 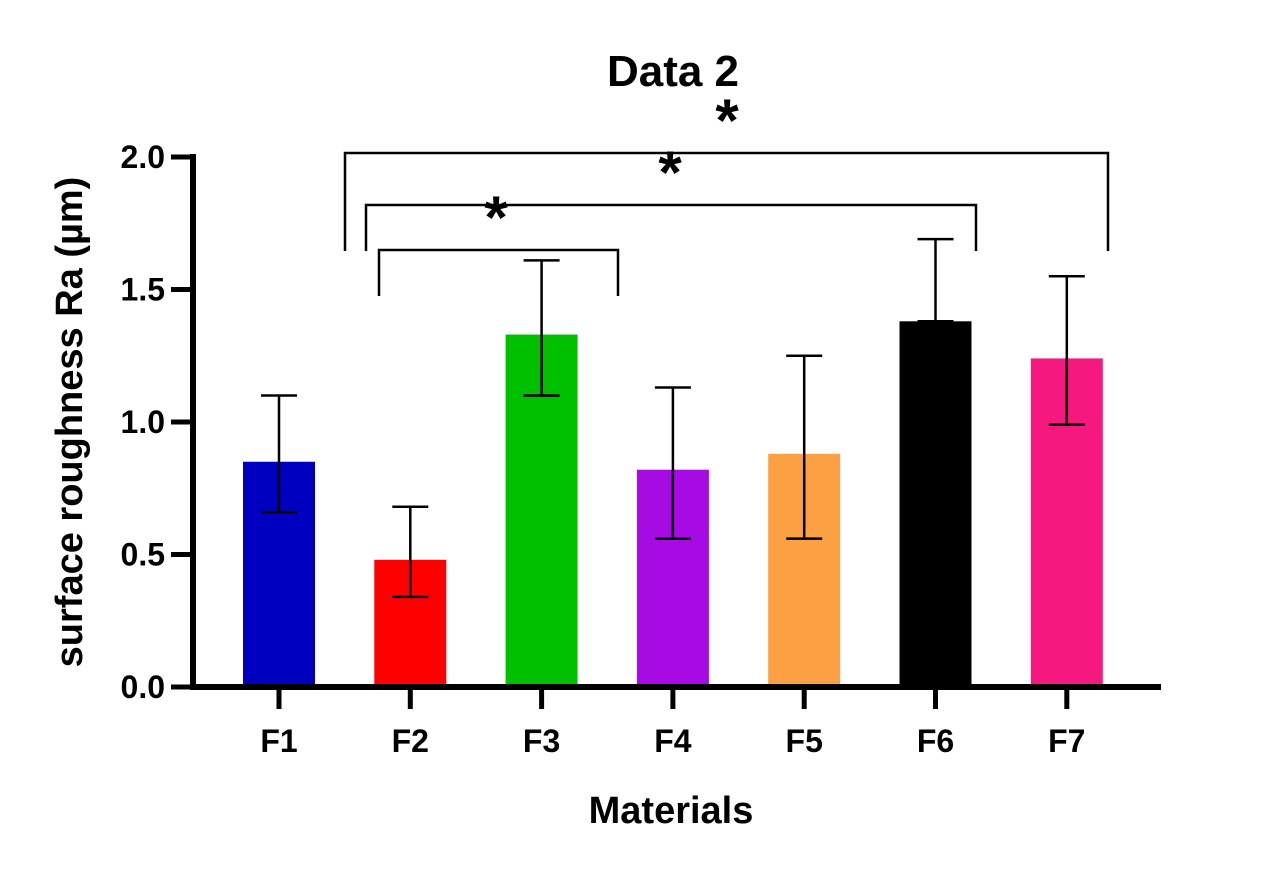 What do you see at coordinates (541, 741) in the screenshot?
I see `x-tick-label-f3: F3` at bounding box center [541, 741].